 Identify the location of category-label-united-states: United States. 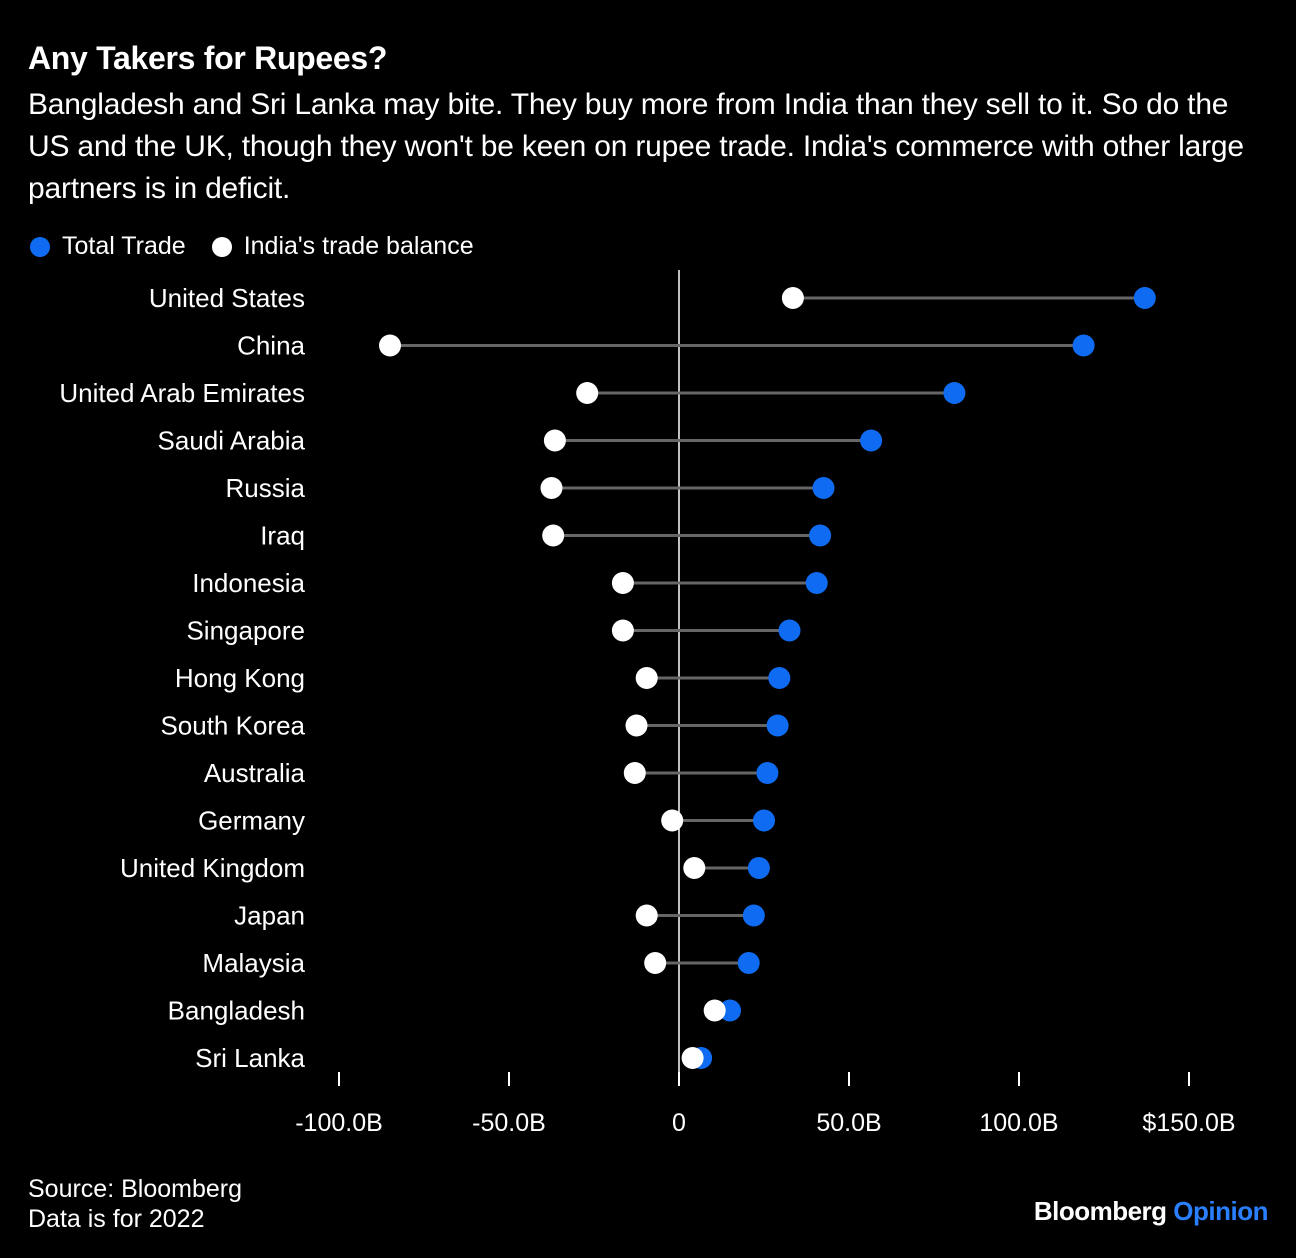
(227, 298).